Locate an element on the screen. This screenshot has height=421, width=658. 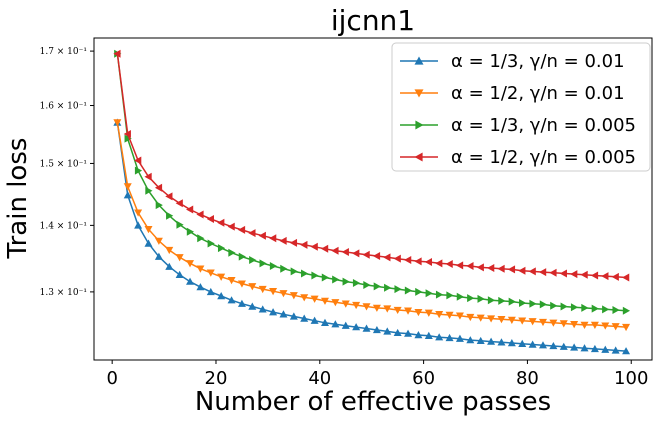
x-tick-label: 20 is located at coordinates (216, 378).